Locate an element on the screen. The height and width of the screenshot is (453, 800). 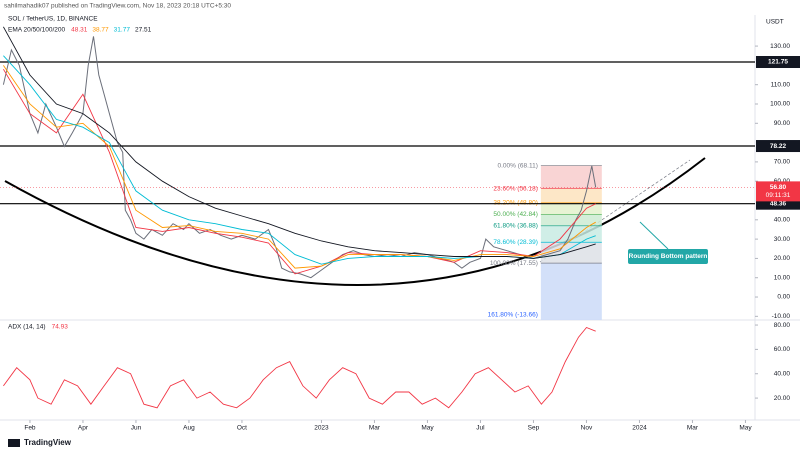
x-tick-label: Jun is located at coordinates (136, 428).